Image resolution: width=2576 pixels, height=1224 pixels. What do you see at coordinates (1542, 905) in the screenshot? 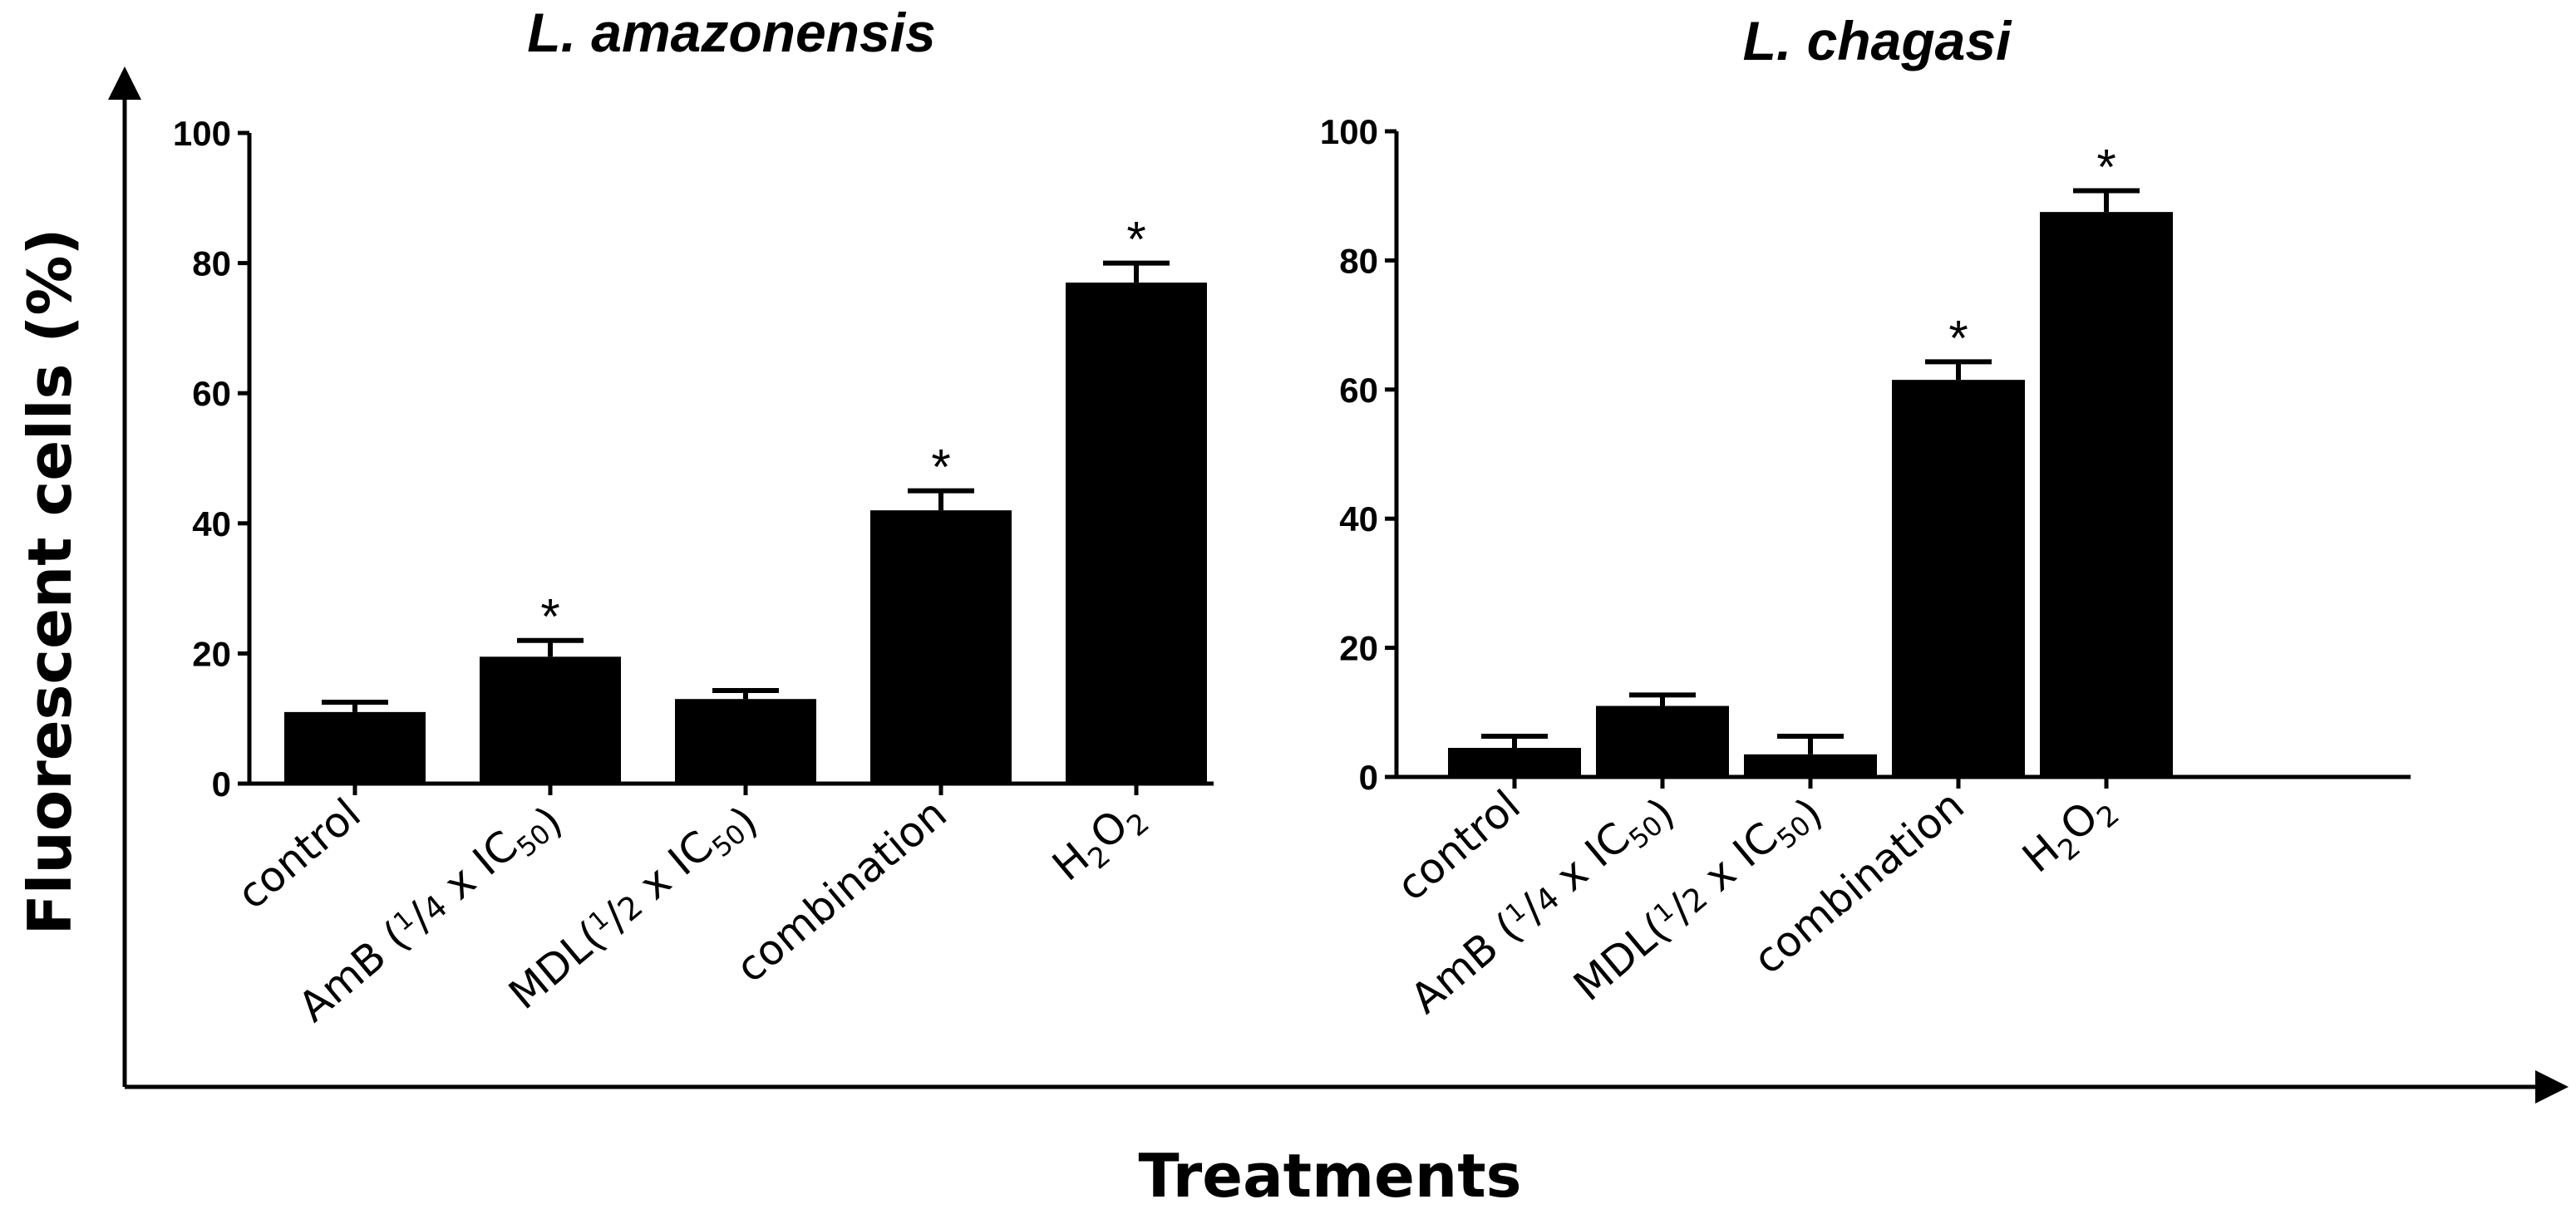
I see `category-label-amb-1-4-x-ic50: AmB (1/4 x IC50)` at bounding box center [1542, 905].